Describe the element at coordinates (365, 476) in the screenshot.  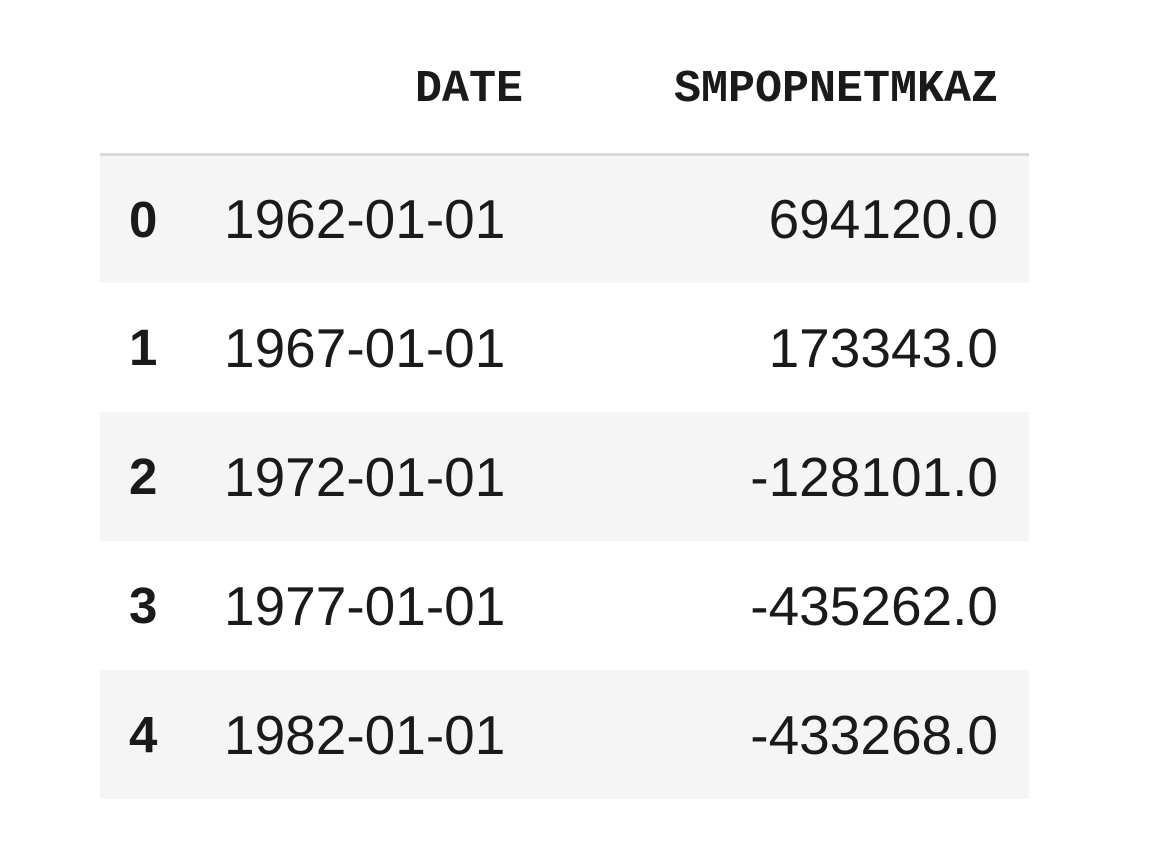
I see `date-cell: 1972-01-01` at that location.